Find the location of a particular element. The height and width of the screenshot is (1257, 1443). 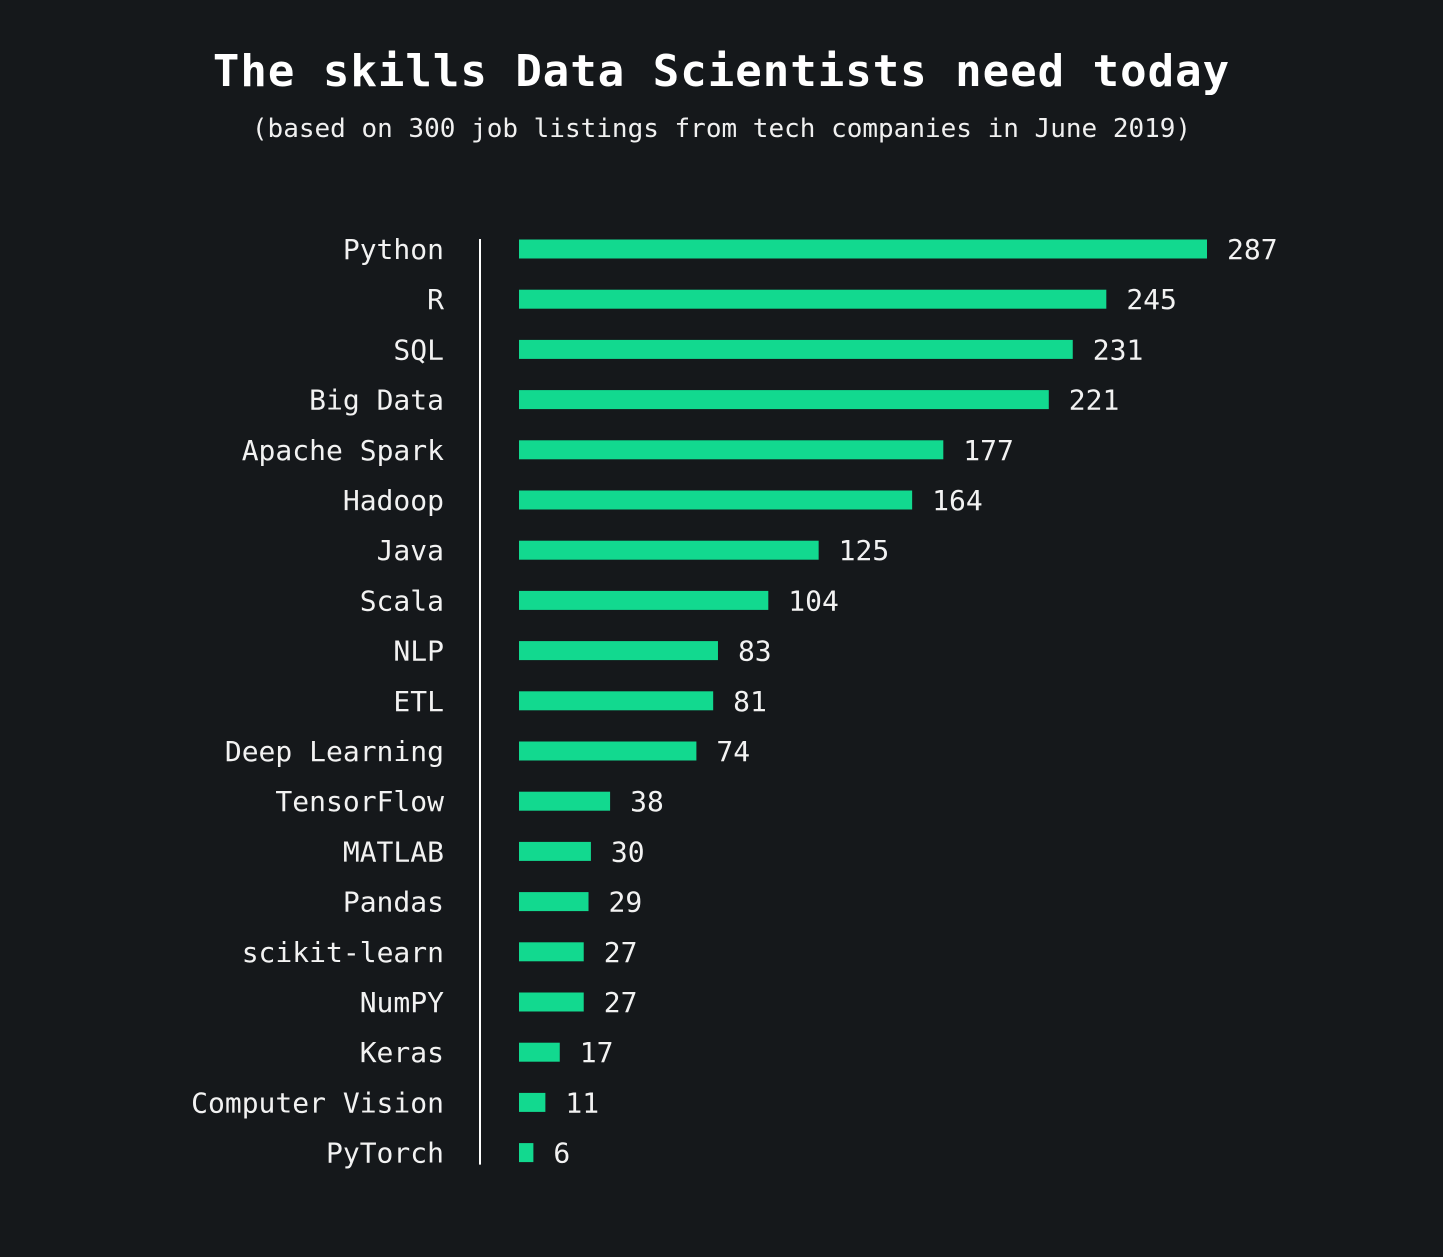

bar-row: Big Data 221 is located at coordinates (714, 400).